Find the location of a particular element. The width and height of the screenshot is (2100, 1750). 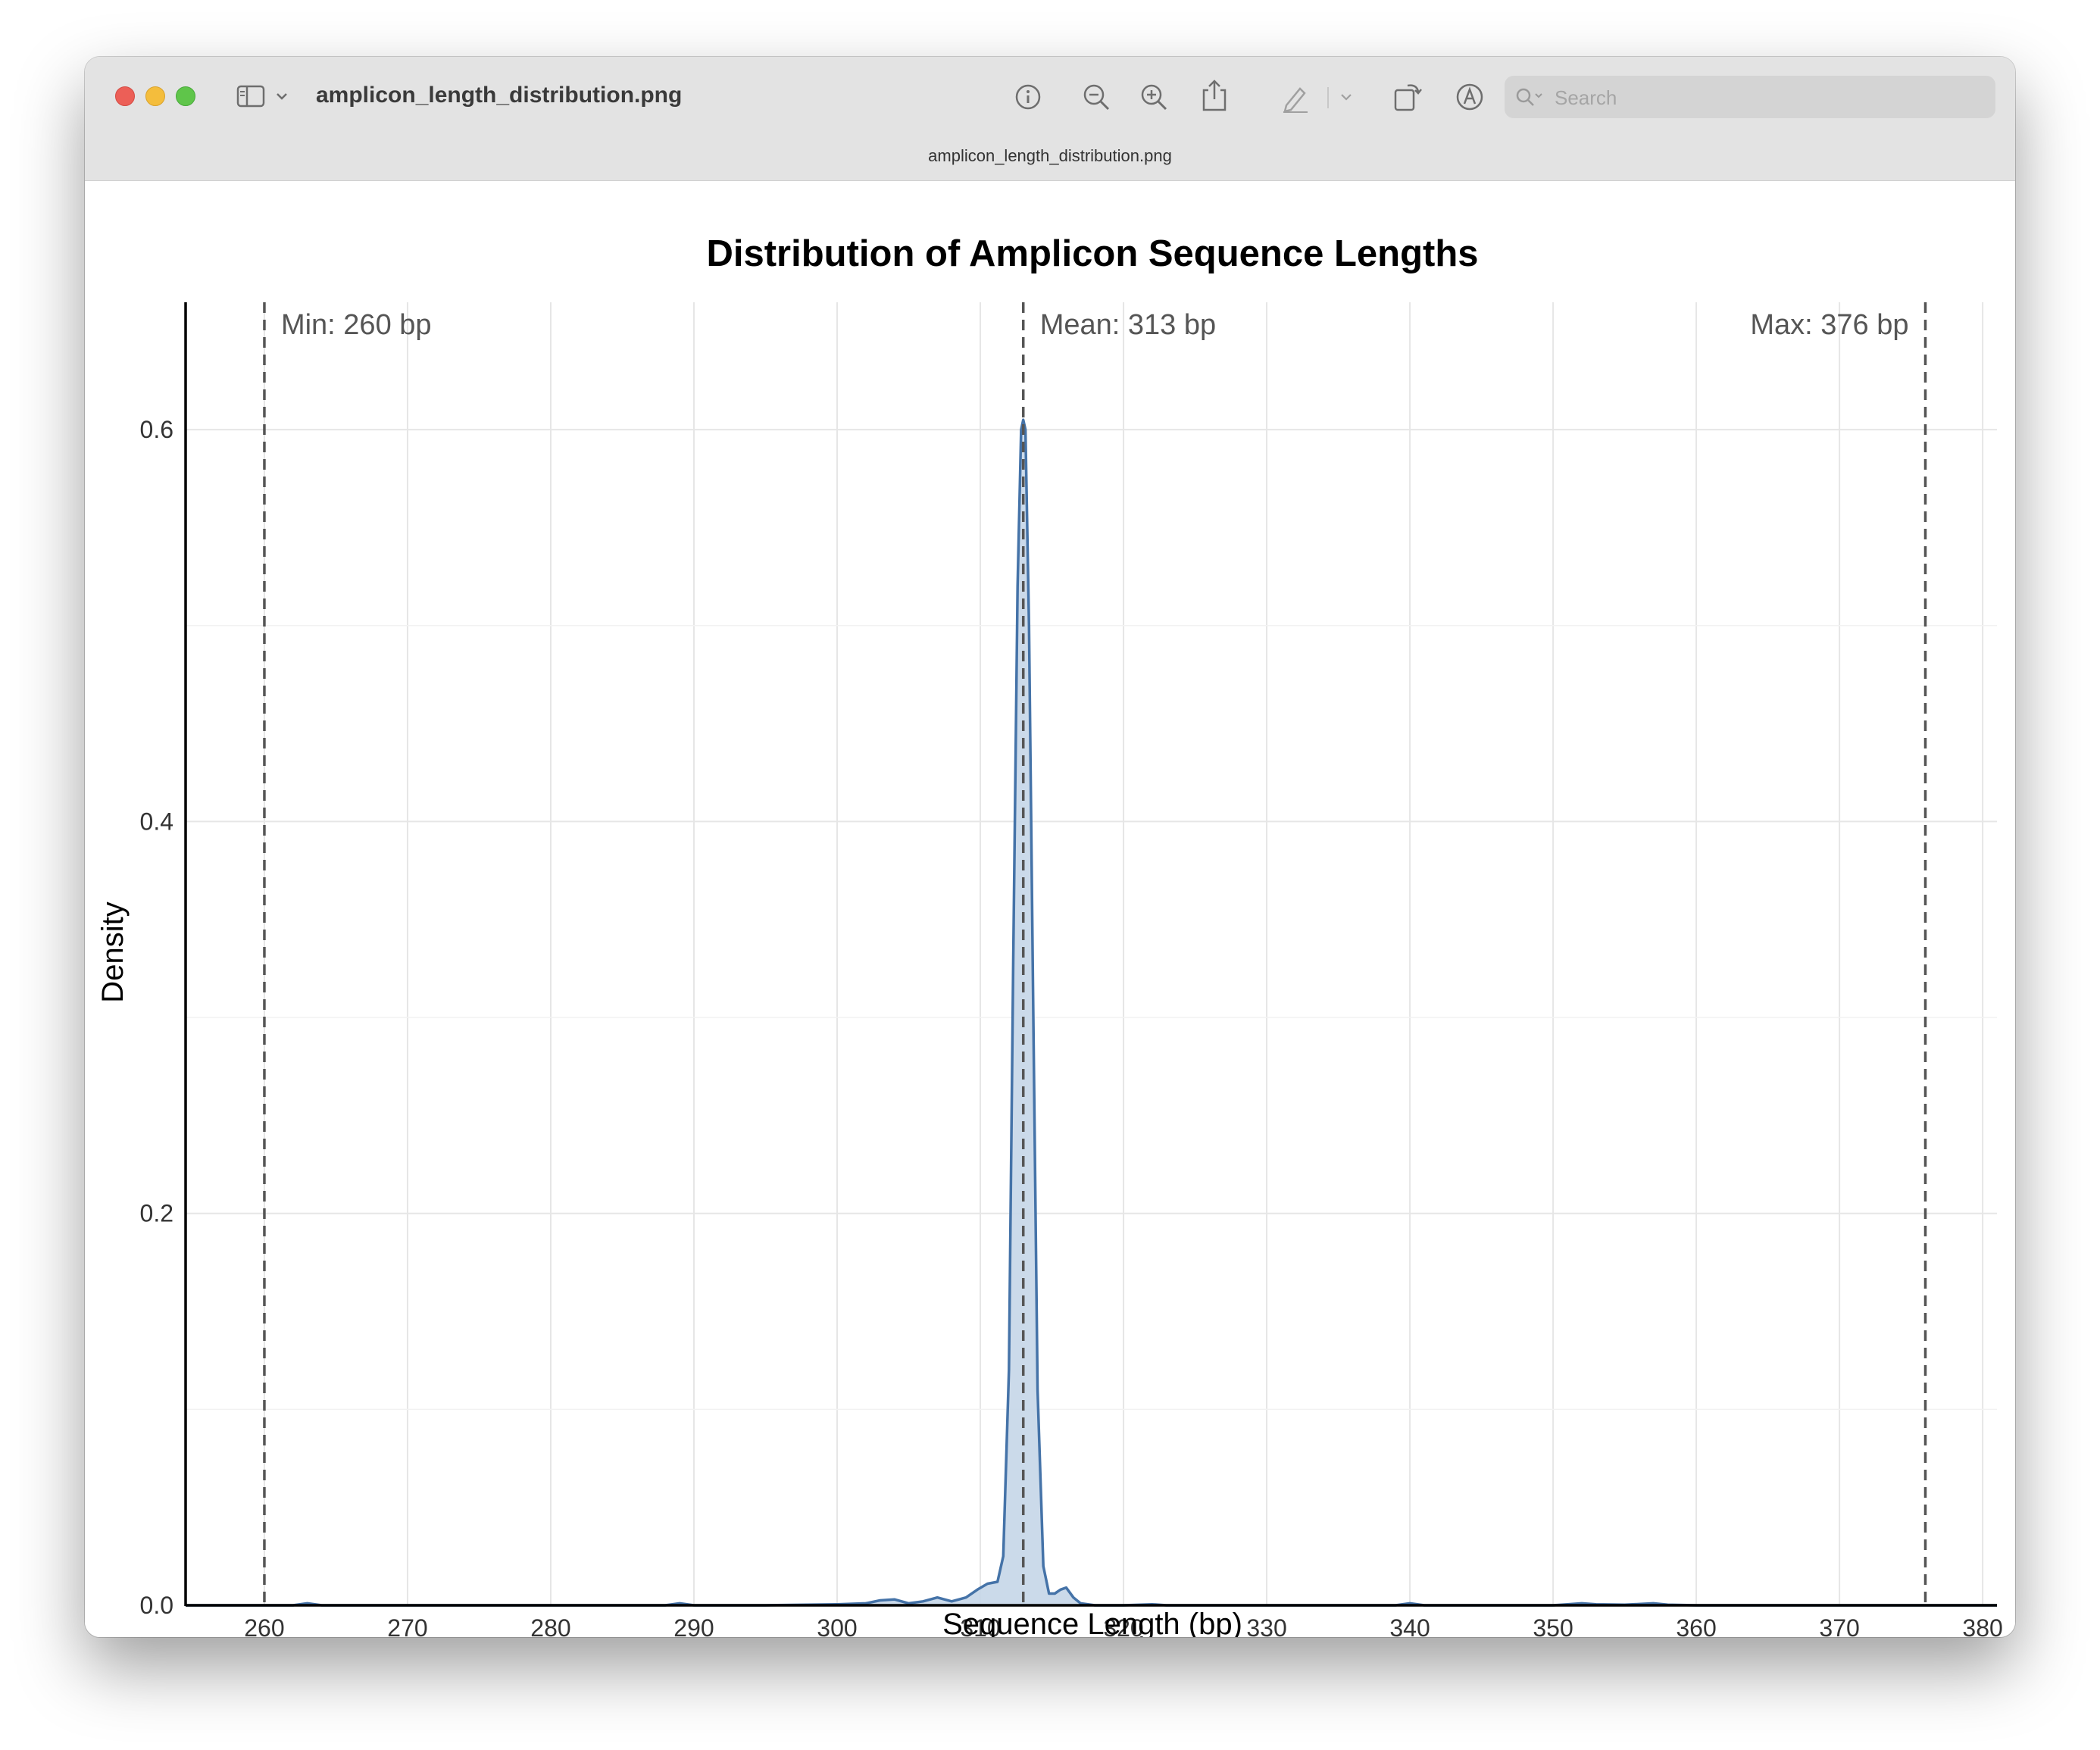

title-bar: amplicon_length_distribution.png is located at coordinates (1050, 119).